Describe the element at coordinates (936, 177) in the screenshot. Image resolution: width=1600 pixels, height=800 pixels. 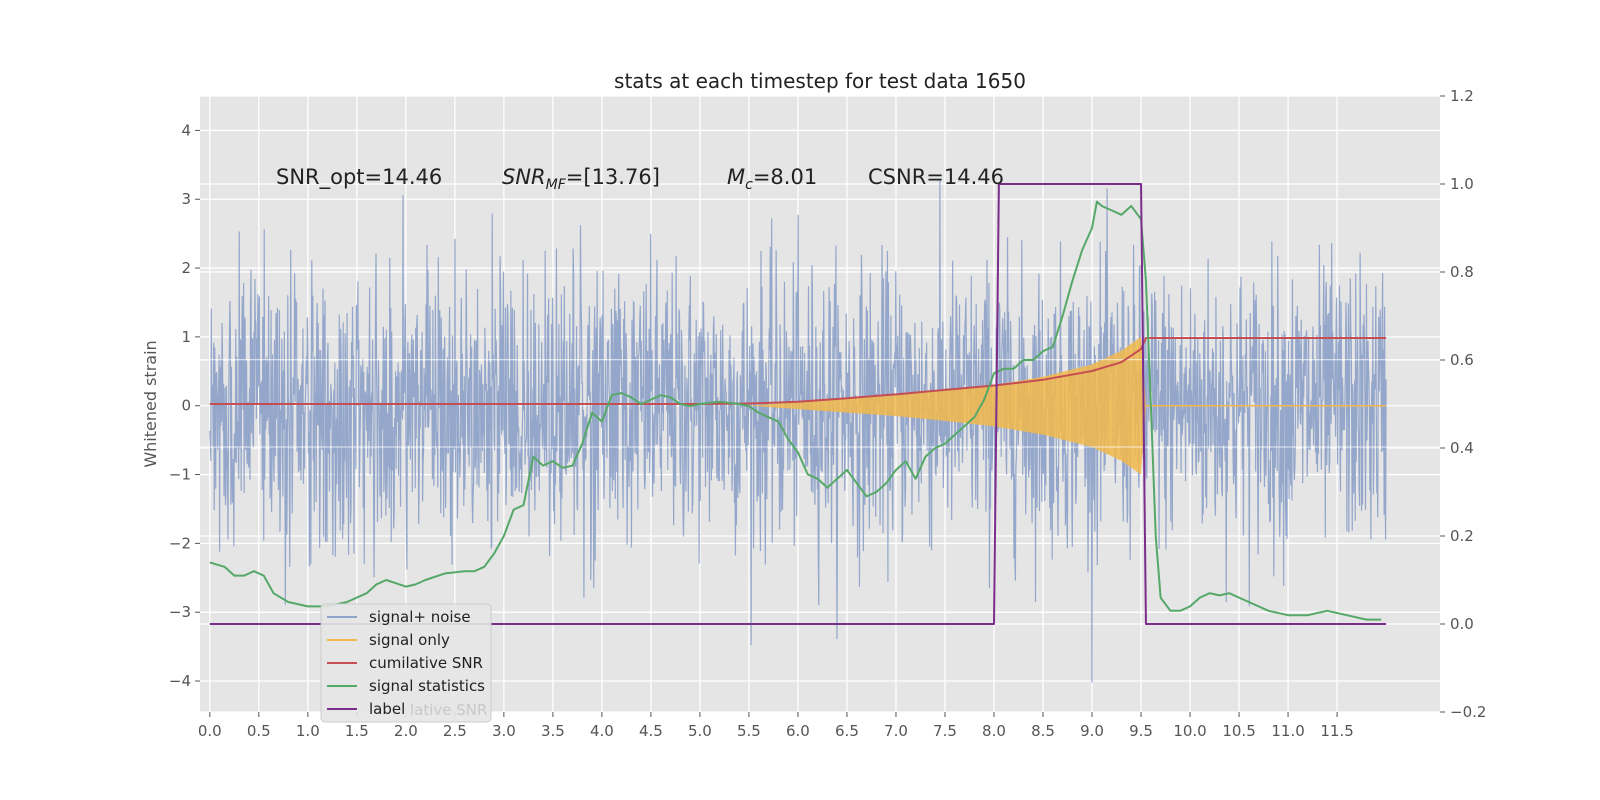
I see `annotation-csnr: CSNR=14.46` at that location.